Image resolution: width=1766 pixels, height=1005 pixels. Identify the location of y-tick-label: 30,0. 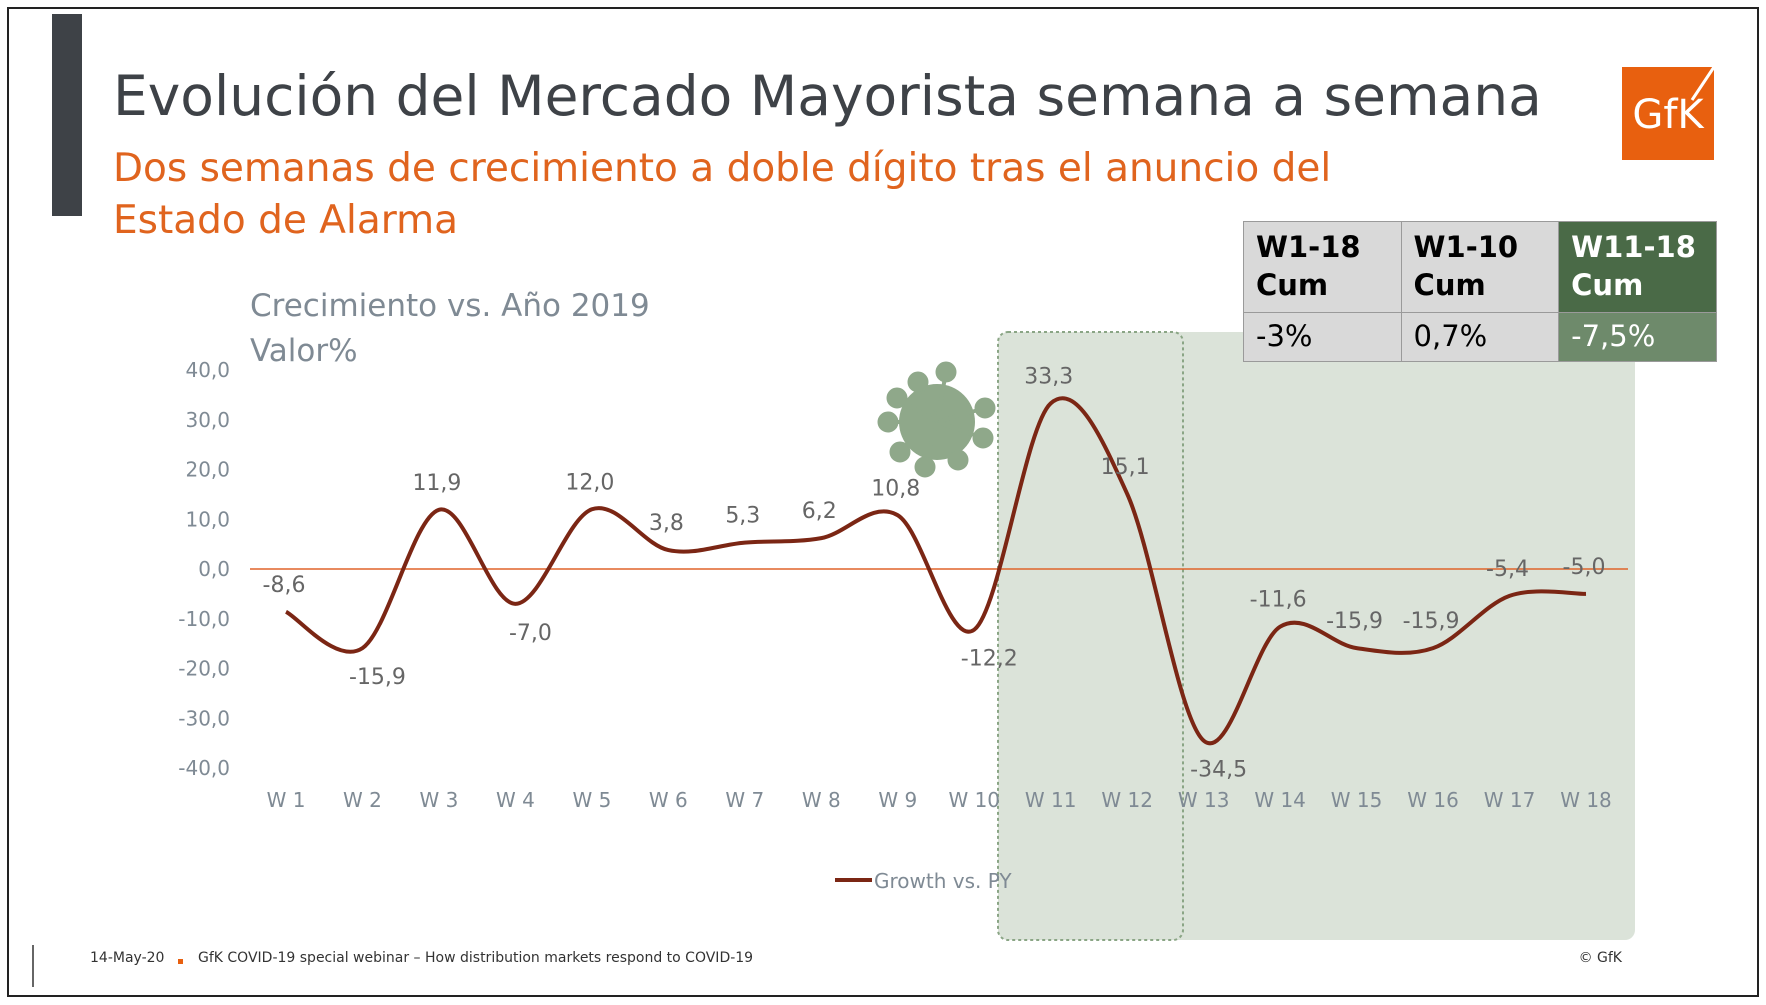
(207, 420).